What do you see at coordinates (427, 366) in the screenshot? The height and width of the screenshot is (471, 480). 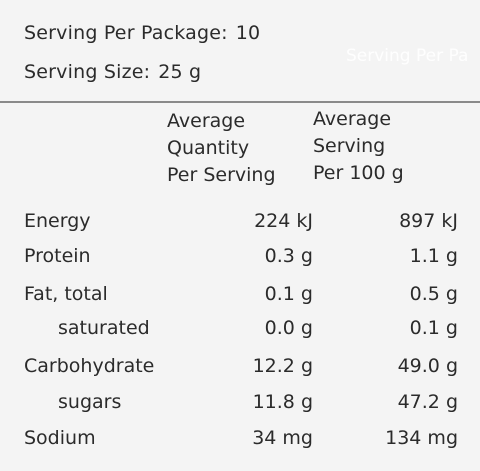 I see `value-per-100g: 49.0 g` at bounding box center [427, 366].